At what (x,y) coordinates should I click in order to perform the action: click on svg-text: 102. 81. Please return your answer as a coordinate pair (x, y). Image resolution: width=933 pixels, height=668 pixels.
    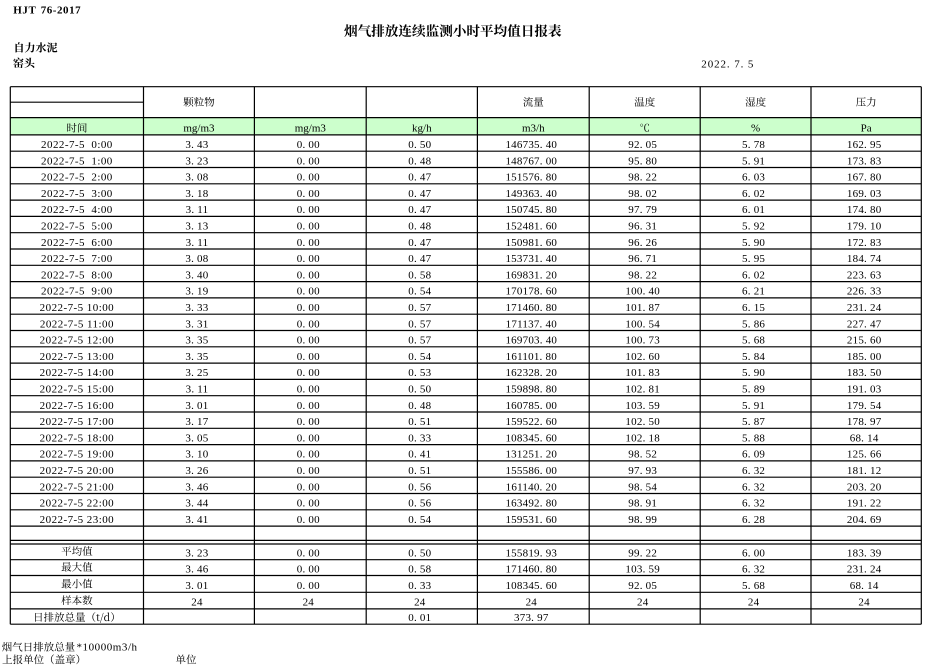
    Looking at the image, I should click on (642, 390).